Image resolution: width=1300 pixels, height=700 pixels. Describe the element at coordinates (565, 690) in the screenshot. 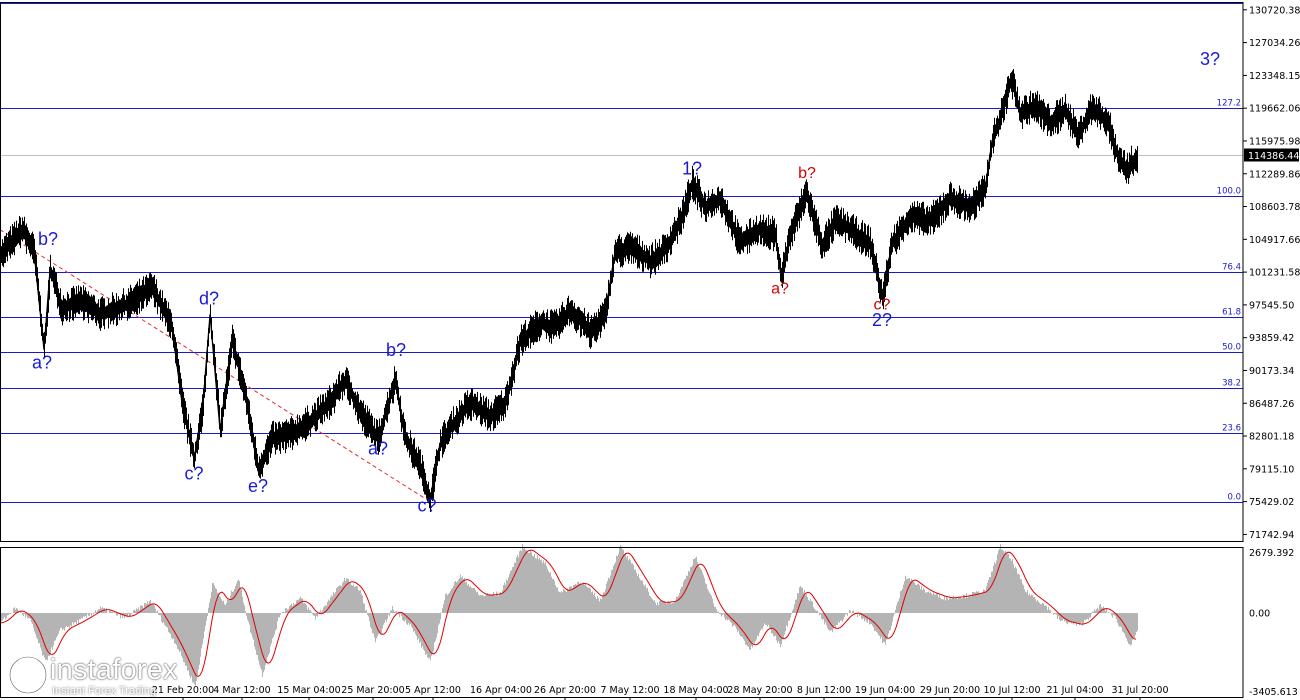

I see `x-tick-label: 26 Apr 20:00` at that location.